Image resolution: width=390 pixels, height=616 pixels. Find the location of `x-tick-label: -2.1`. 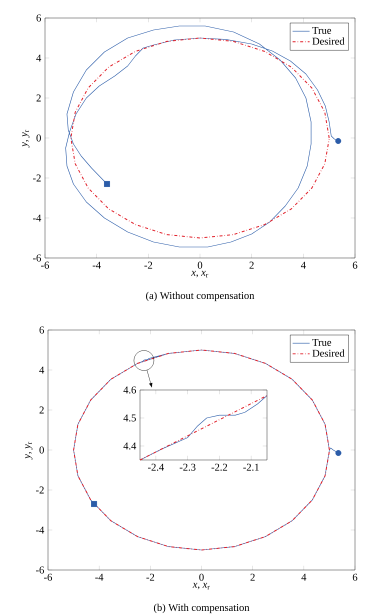

x-tick-label: -2.1 is located at coordinates (251, 467).